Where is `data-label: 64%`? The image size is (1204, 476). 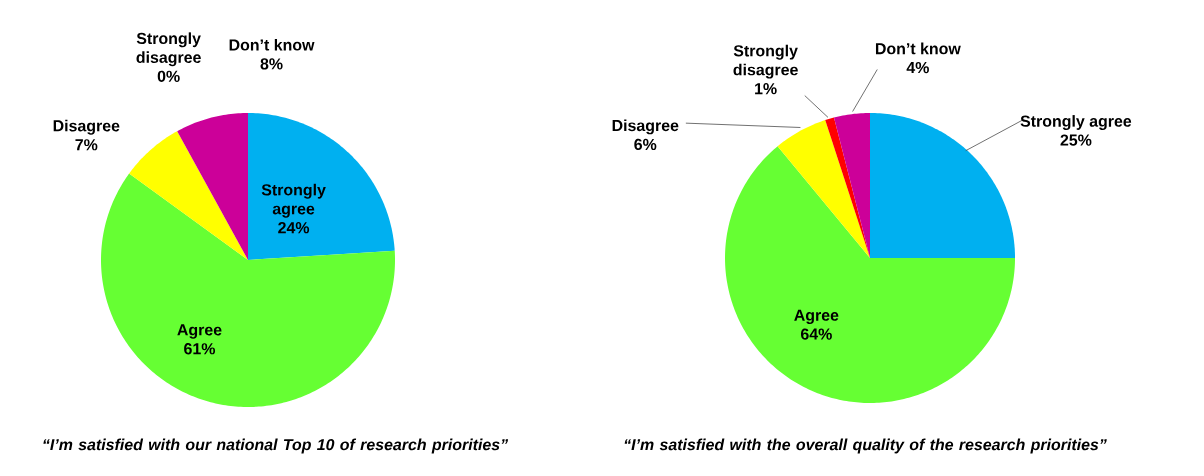 data-label: 64% is located at coordinates (816, 334).